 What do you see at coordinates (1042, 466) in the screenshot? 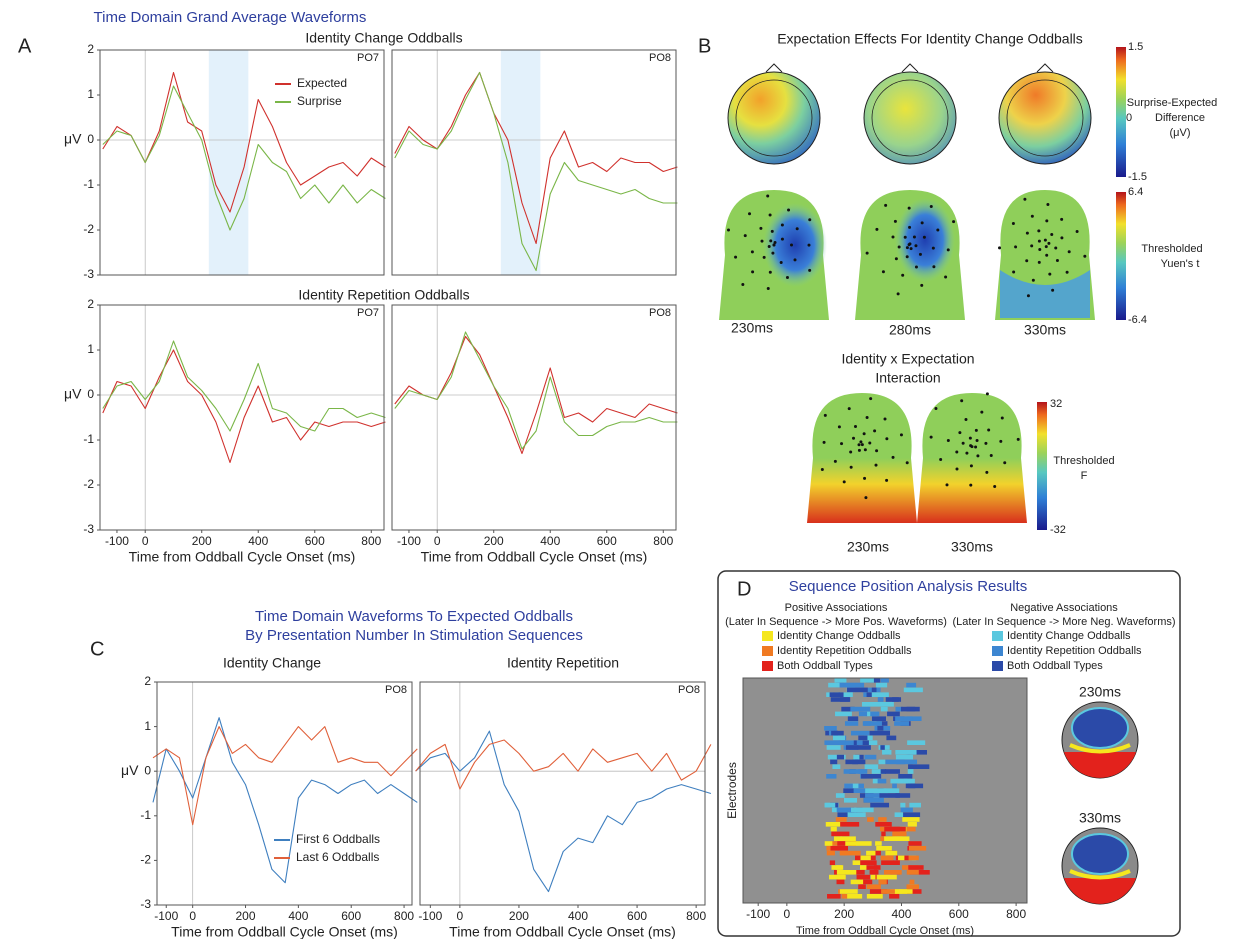
I see `colorbar` at bounding box center [1042, 466].